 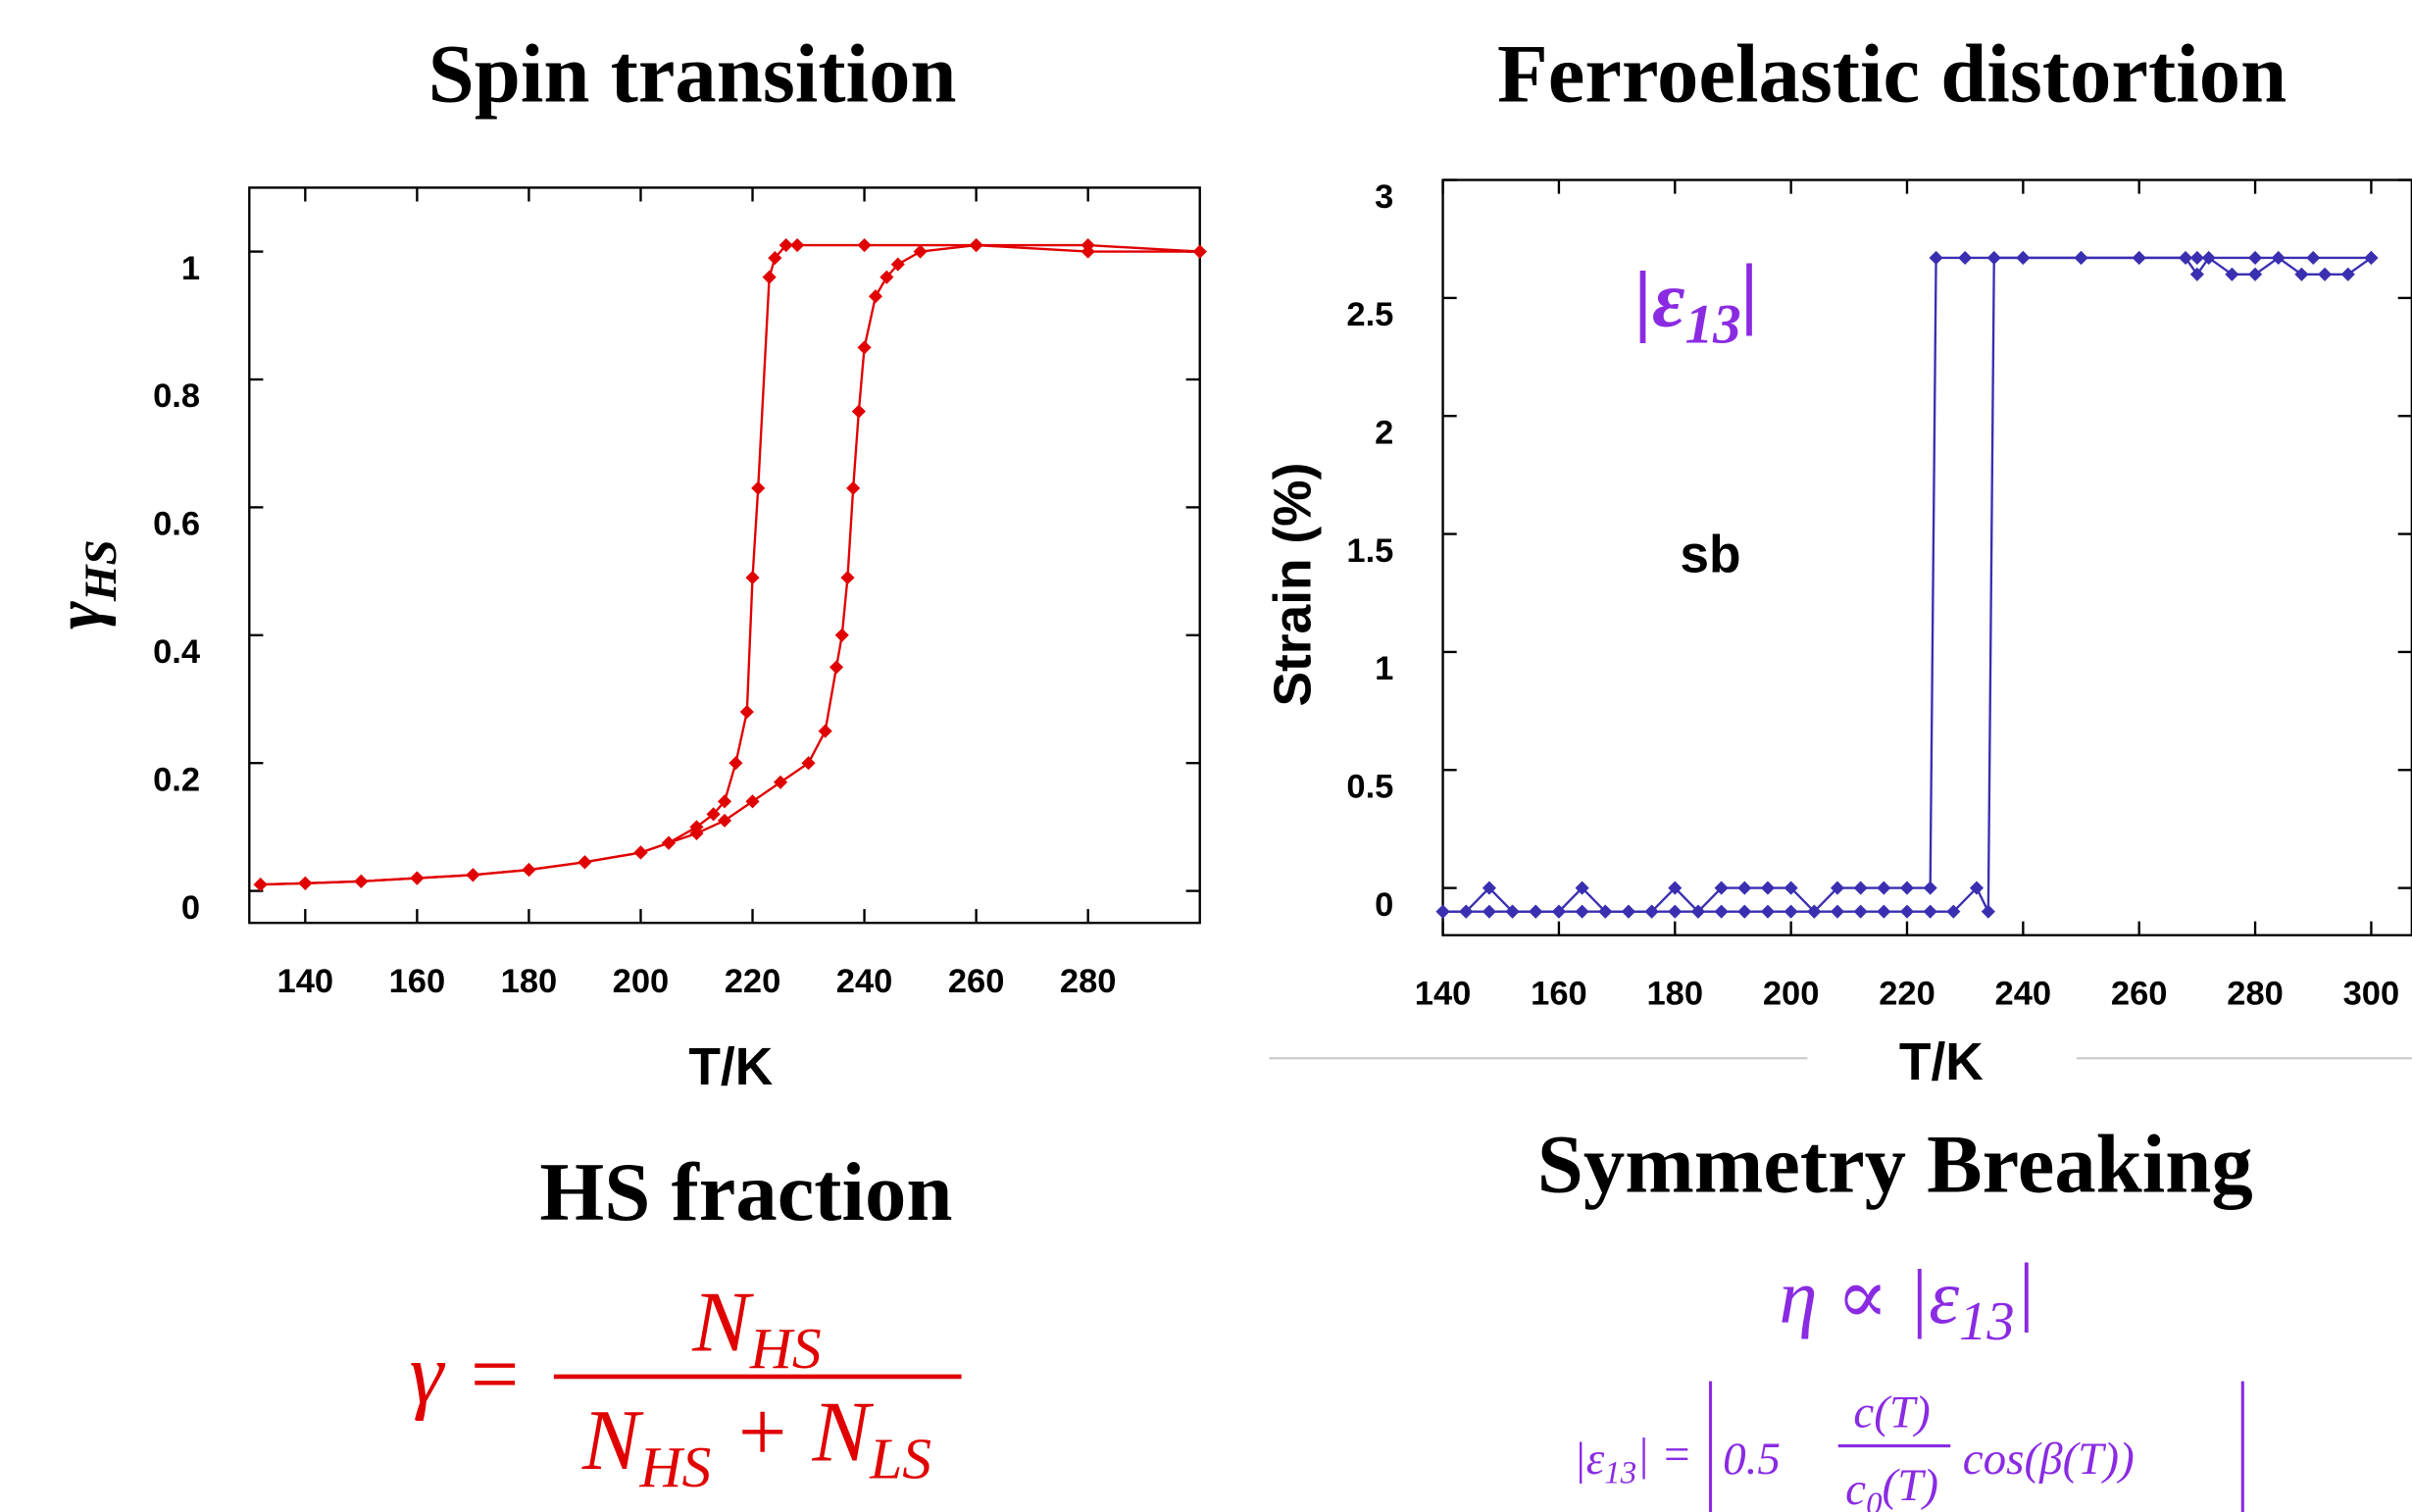 I want to click on annotation: sb, so click(x=1710, y=555).